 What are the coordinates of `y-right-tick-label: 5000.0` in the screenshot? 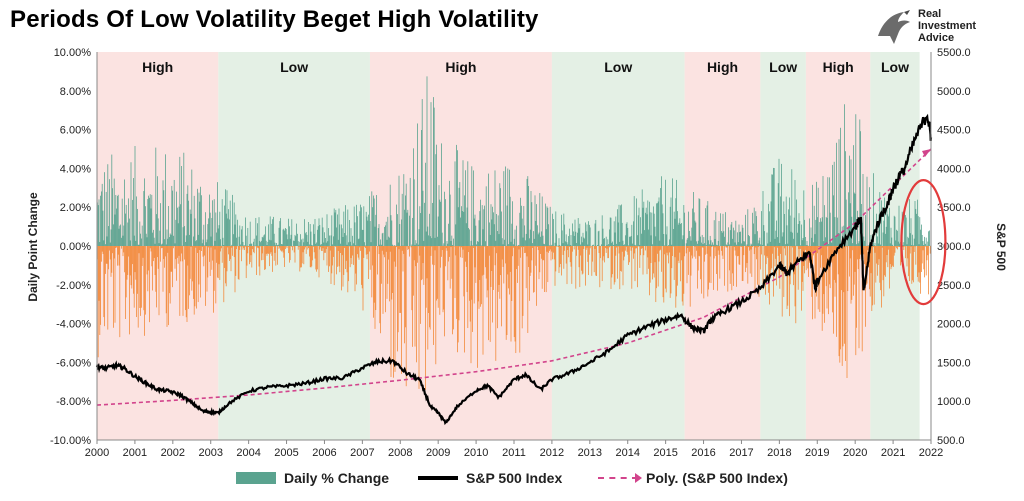 It's located at (954, 92).